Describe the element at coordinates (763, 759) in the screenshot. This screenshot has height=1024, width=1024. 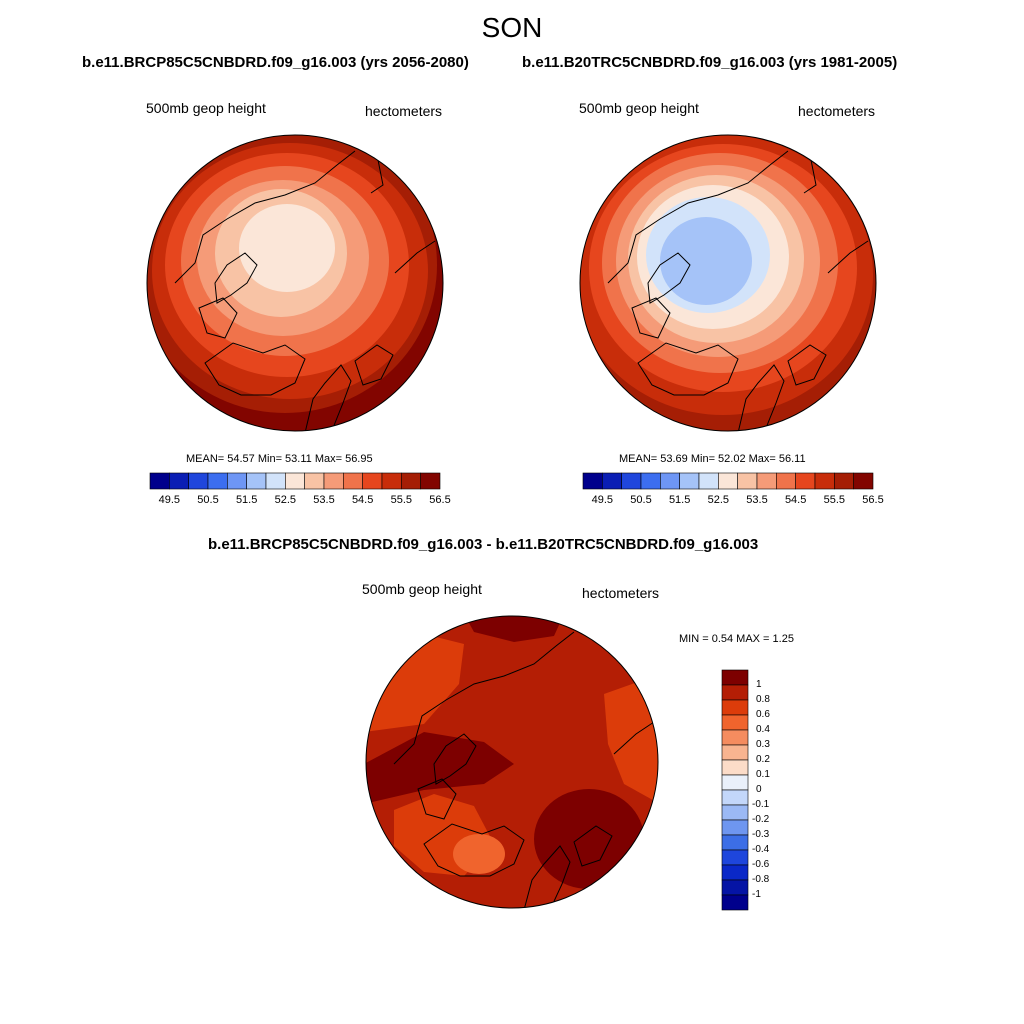
I see `difference-colorbar-tick-label: 0.2` at that location.